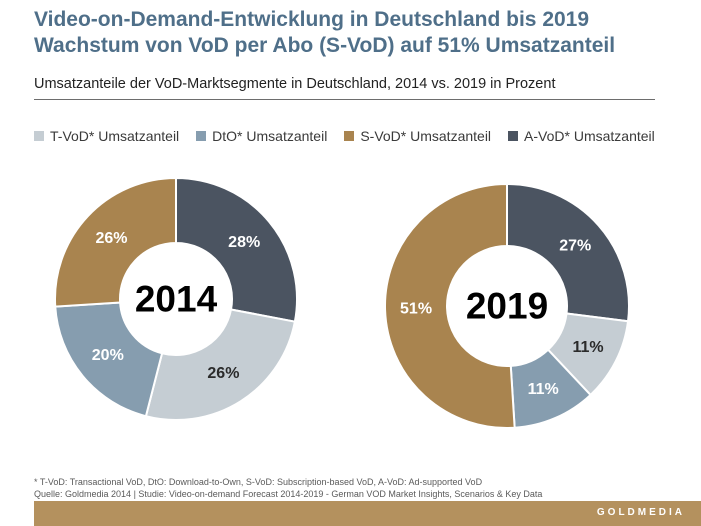  What do you see at coordinates (220, 364) in the screenshot?
I see `donut-slice-2014-t-vod` at bounding box center [220, 364].